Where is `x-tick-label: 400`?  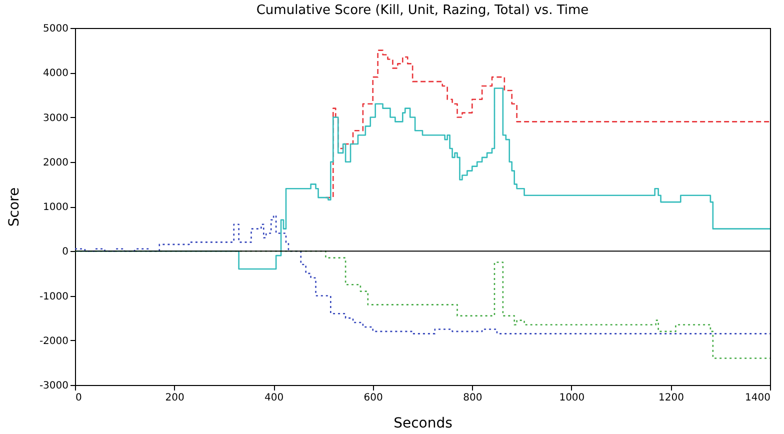
x-tick-label: 400 is located at coordinates (274, 398).